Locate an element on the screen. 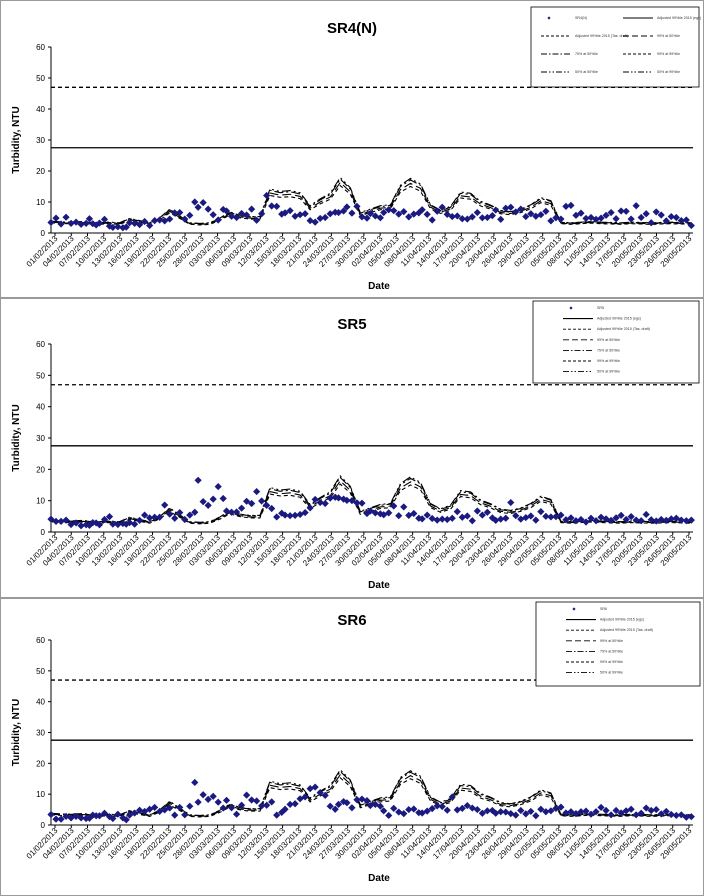 The width and height of the screenshot is (704, 896). y-tick-label: 60 is located at coordinates (40, 344).